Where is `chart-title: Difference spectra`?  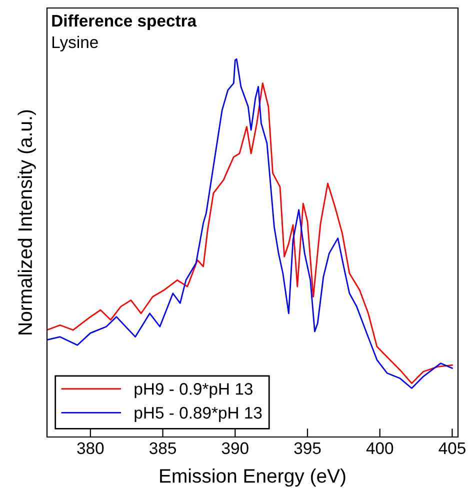
chart-title: Difference spectra is located at coordinates (124, 22).